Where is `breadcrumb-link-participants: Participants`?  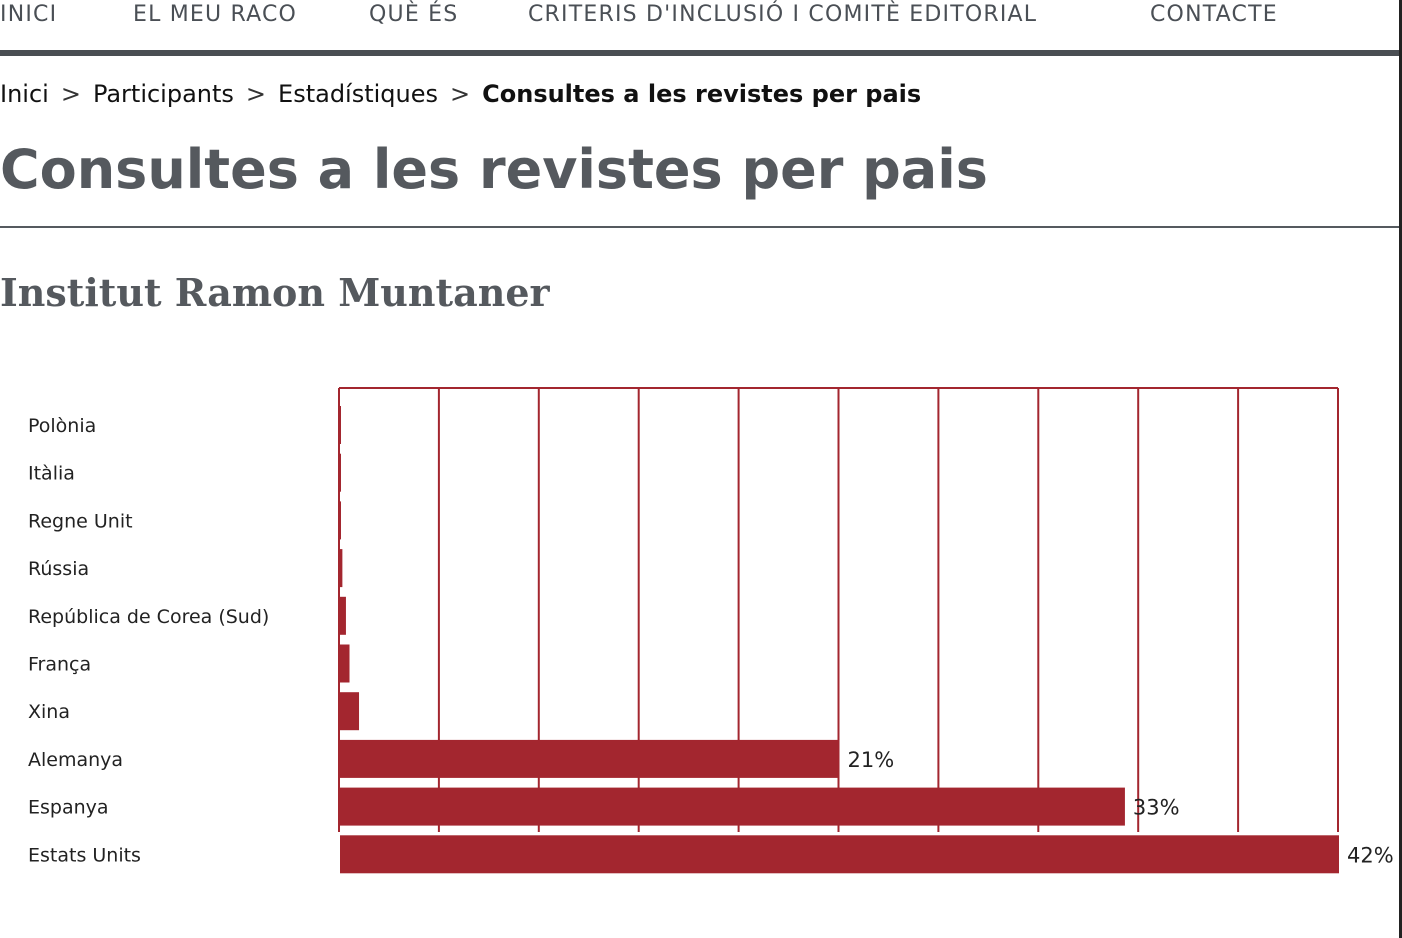 breadcrumb-link-participants: Participants is located at coordinates (163, 94).